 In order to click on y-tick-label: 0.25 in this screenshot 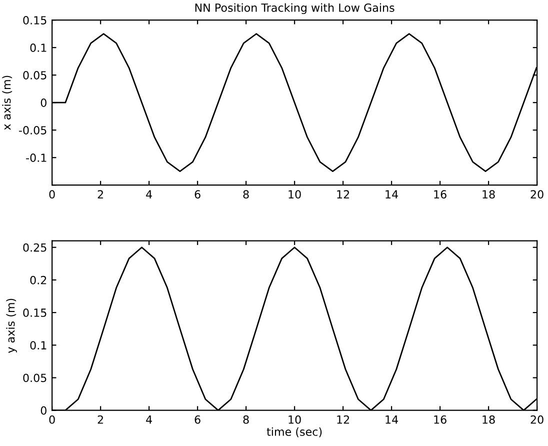, I will do `click(34, 247)`.